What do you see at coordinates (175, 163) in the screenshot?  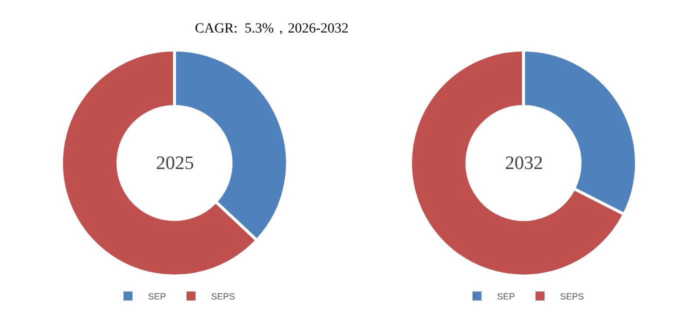 I see `text: 2025` at bounding box center [175, 163].